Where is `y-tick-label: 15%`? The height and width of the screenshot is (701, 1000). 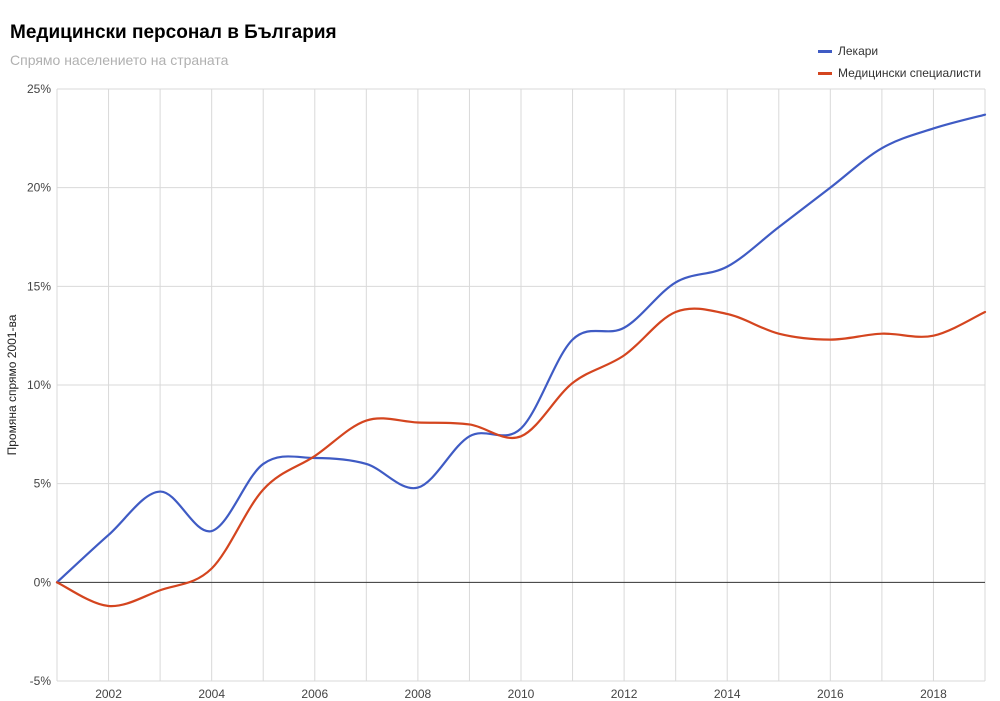 y-tick-label: 15% is located at coordinates (39, 286).